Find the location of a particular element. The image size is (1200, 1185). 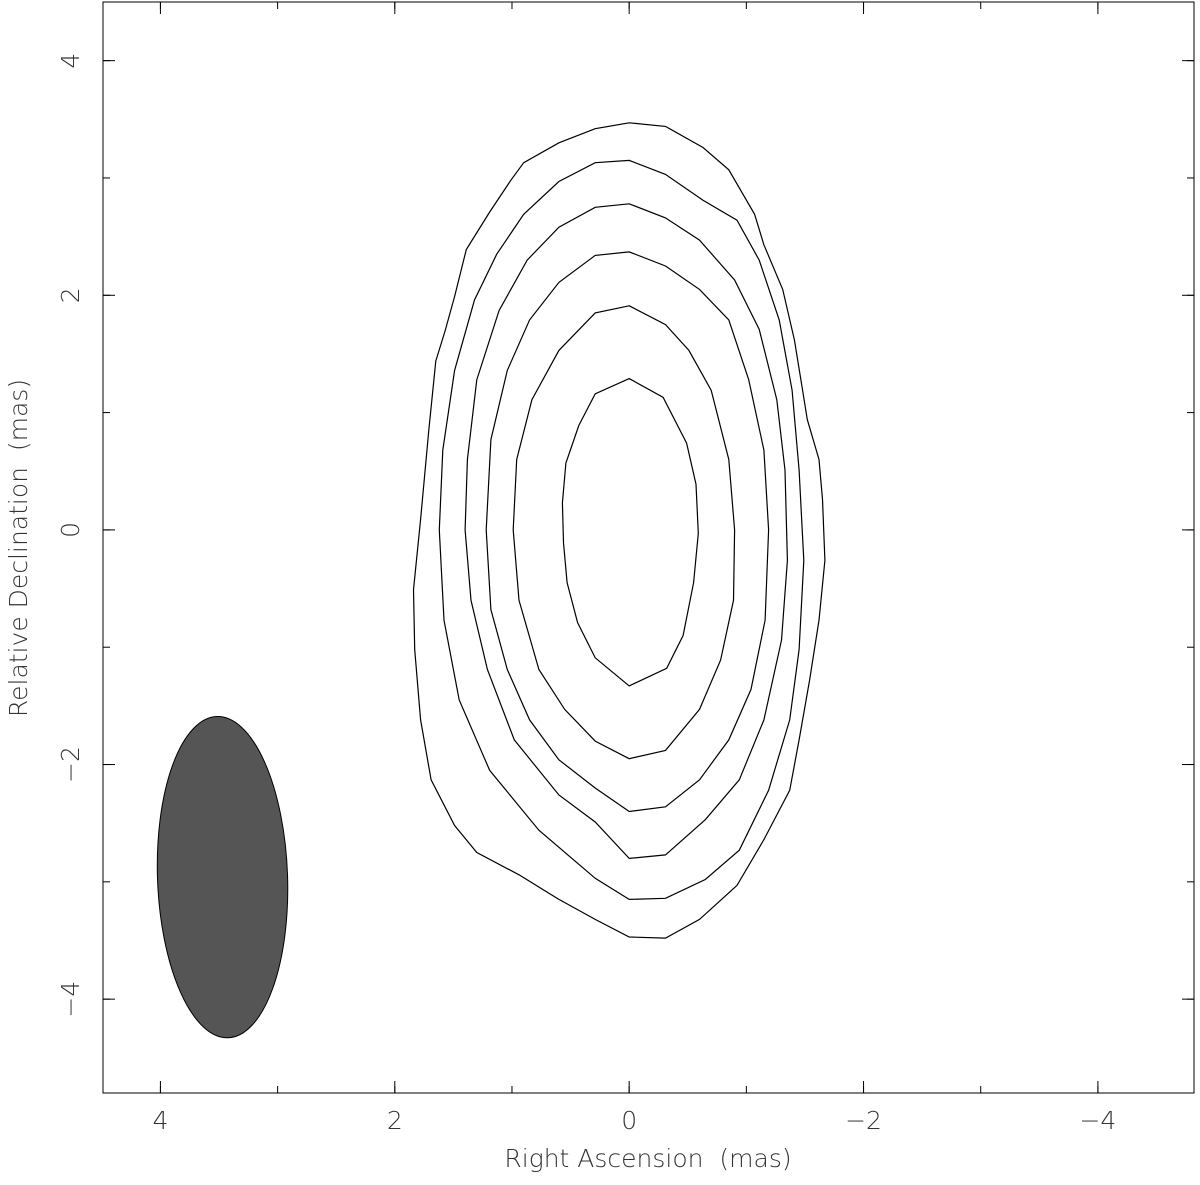

beam is located at coordinates (222, 877).